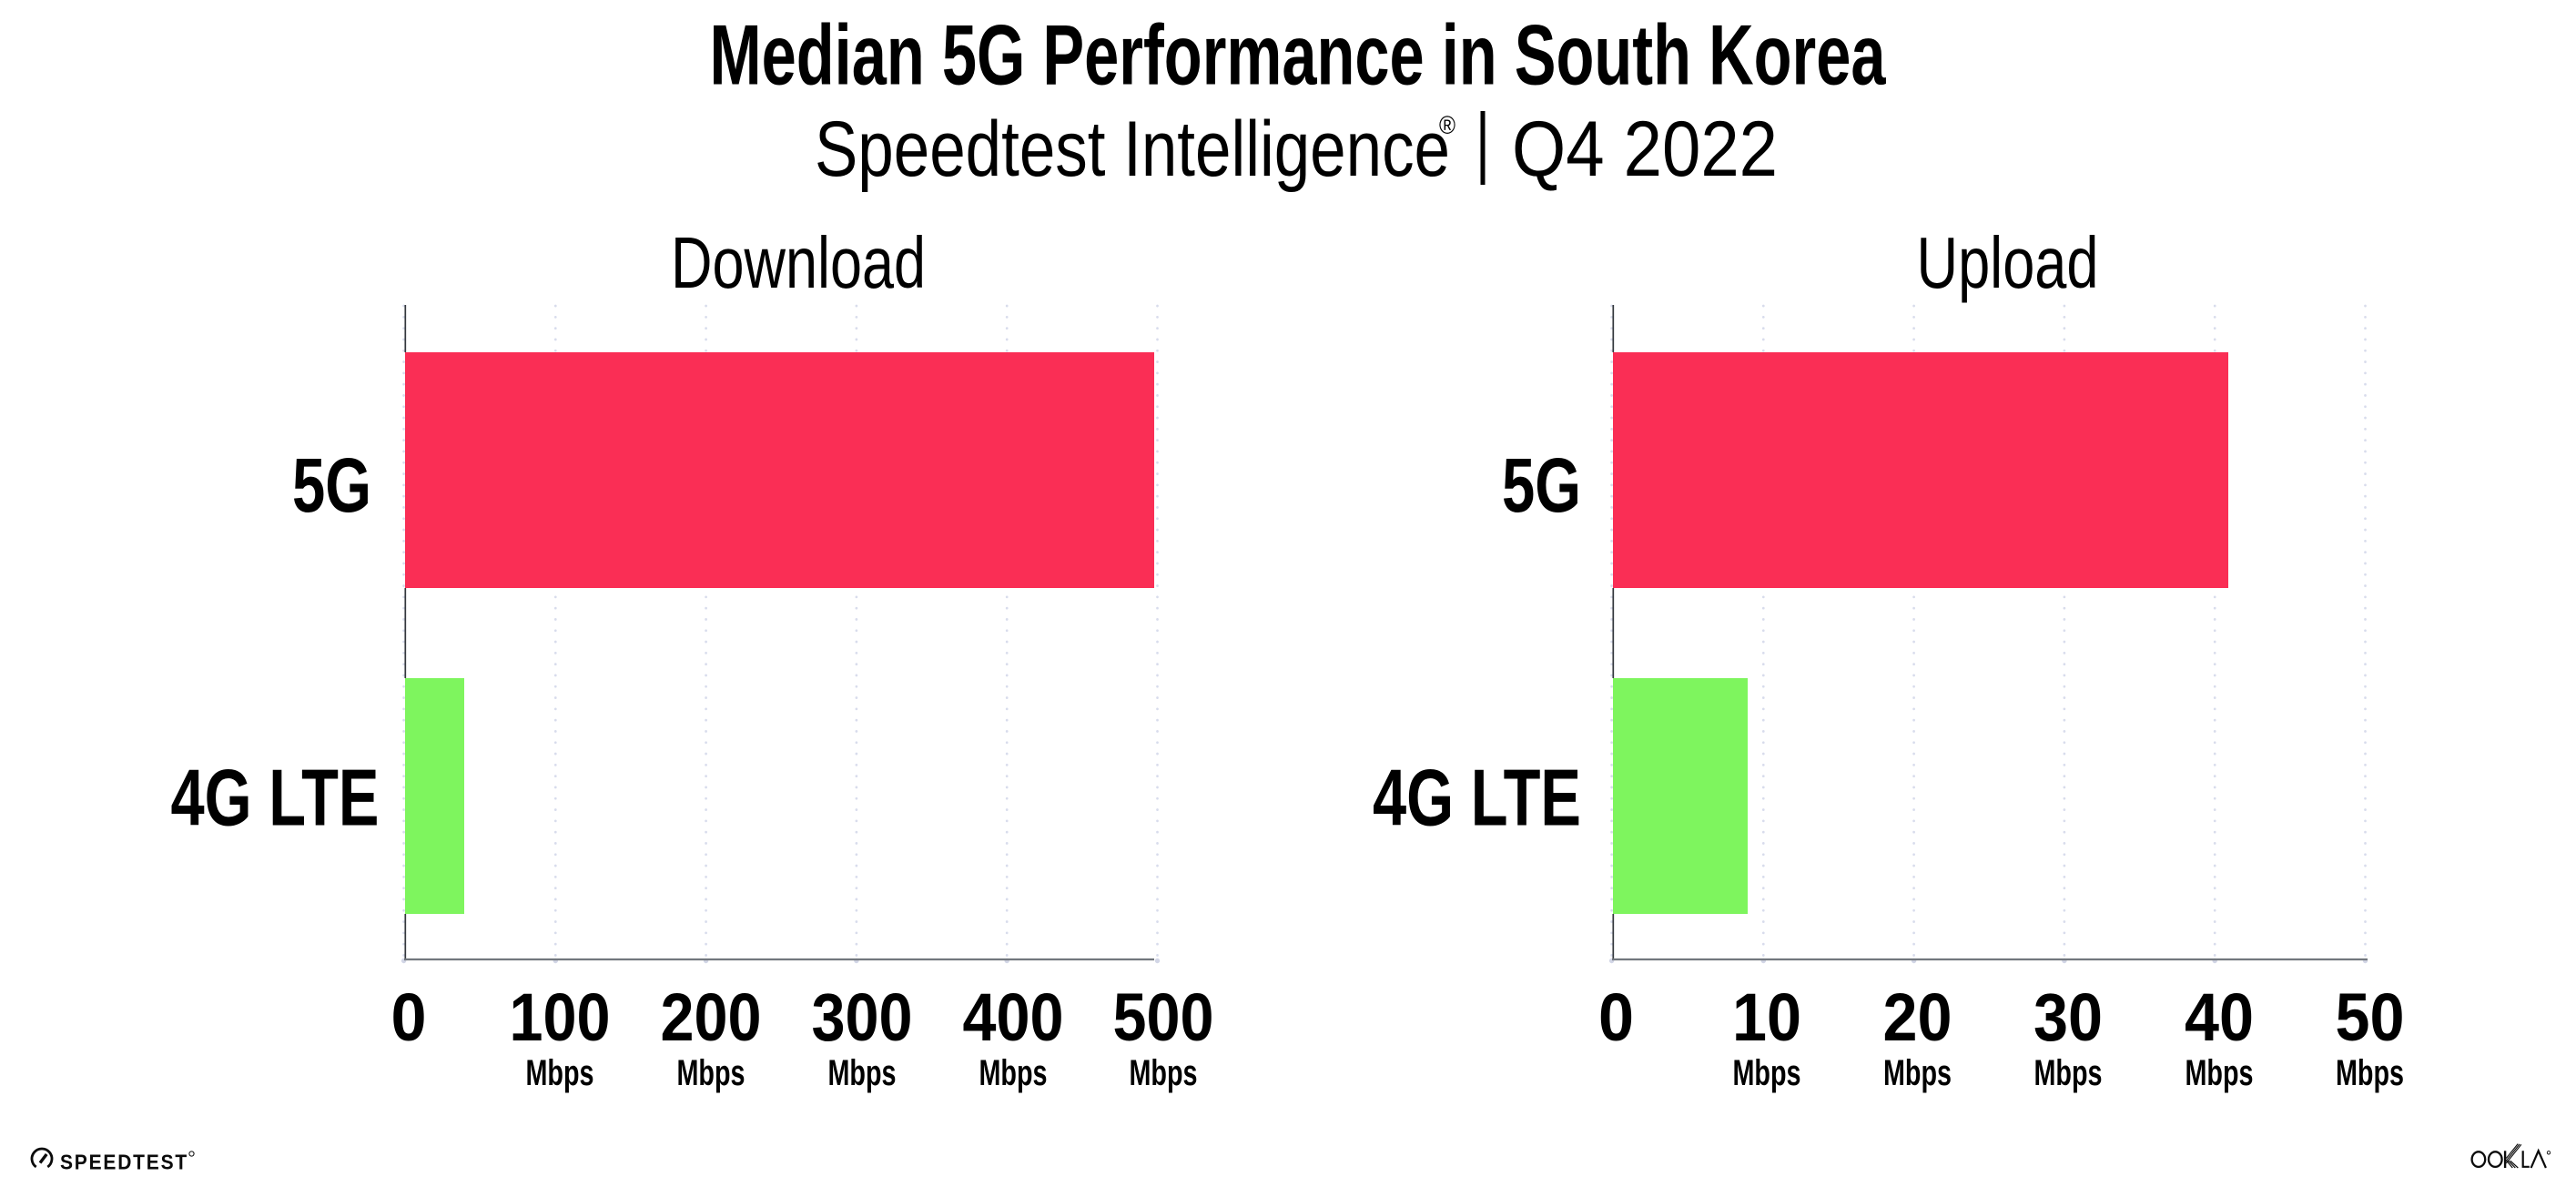 The height and width of the screenshot is (1197, 2576). Describe the element at coordinates (1917, 1017) in the screenshot. I see `svg-text: 20` at that location.